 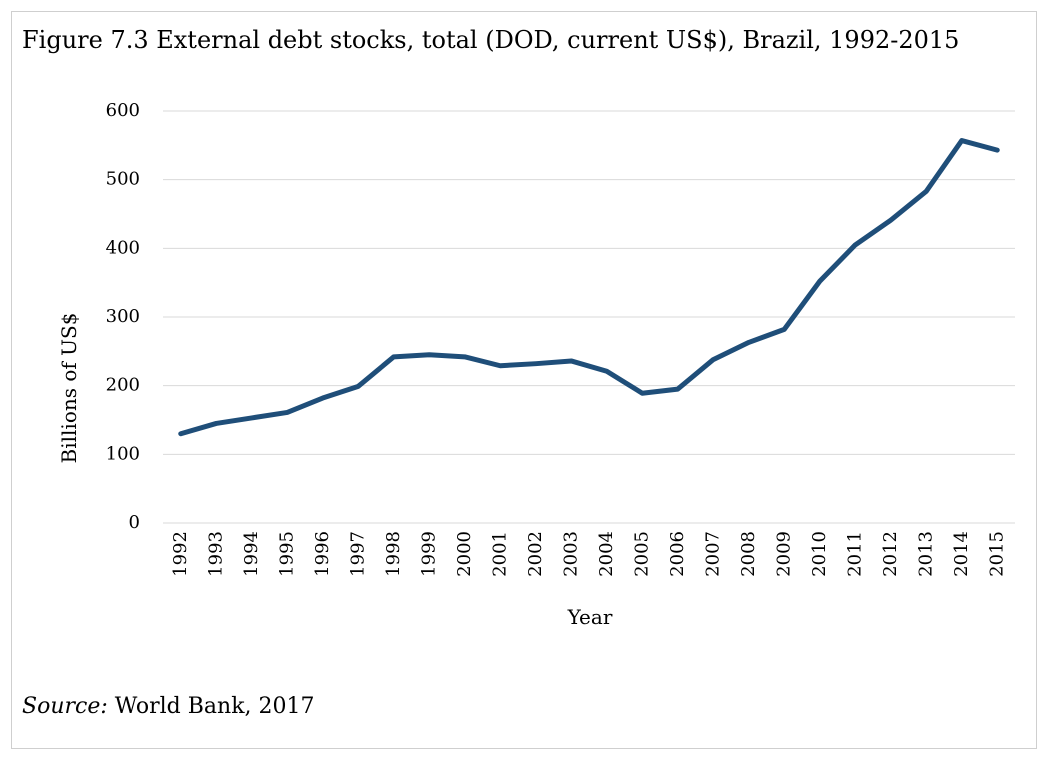 I want to click on y-ticks: 0 100 200 300 400 500 600, so click(x=123, y=316).